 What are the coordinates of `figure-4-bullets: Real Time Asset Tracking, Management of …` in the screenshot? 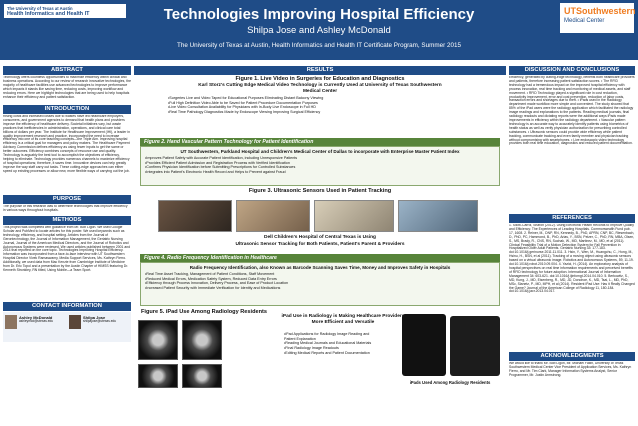 It's located at (320, 281).